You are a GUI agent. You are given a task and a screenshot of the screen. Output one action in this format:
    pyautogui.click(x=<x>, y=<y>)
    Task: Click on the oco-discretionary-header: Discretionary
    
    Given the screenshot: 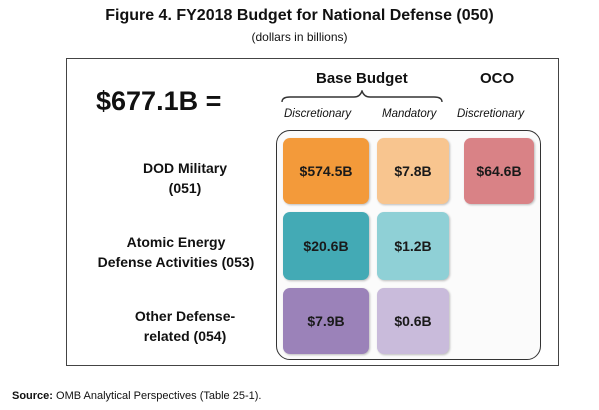 What is the action you would take?
    pyautogui.click(x=491, y=114)
    